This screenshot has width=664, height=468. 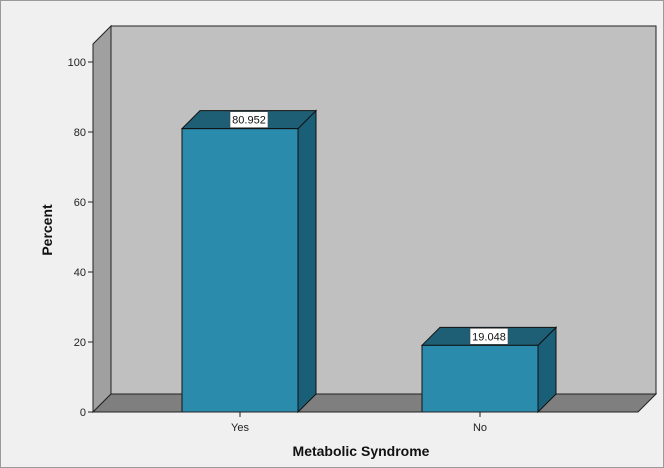 I want to click on y-axis-title: Percent, so click(x=47, y=230).